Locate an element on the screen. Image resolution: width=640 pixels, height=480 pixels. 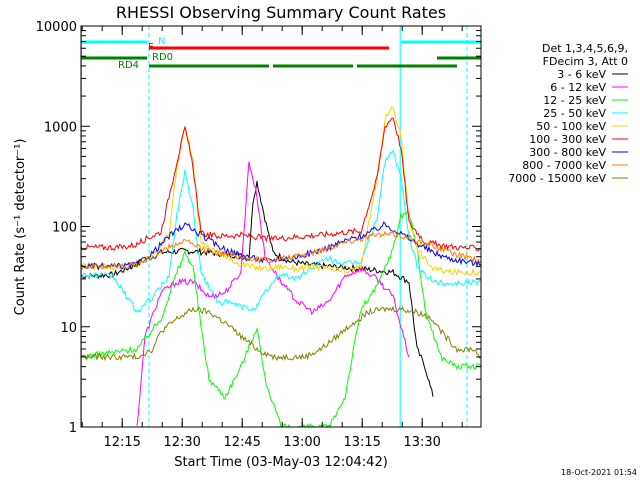
legend-label-0: 3 - 6 keV is located at coordinates (581, 74).